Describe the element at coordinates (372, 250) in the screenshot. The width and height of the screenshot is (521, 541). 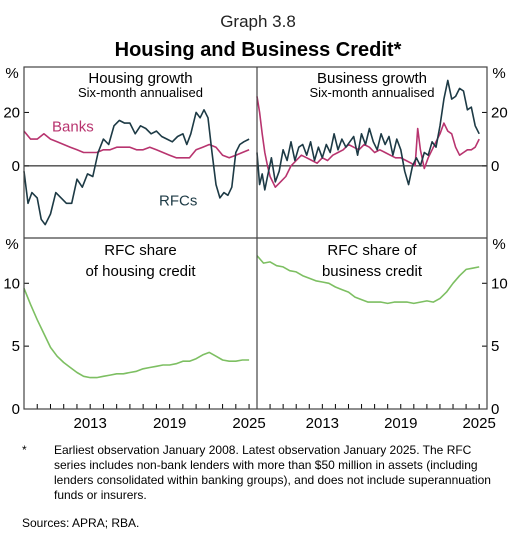
I see `business-share-panel-title: RFC share of` at that location.